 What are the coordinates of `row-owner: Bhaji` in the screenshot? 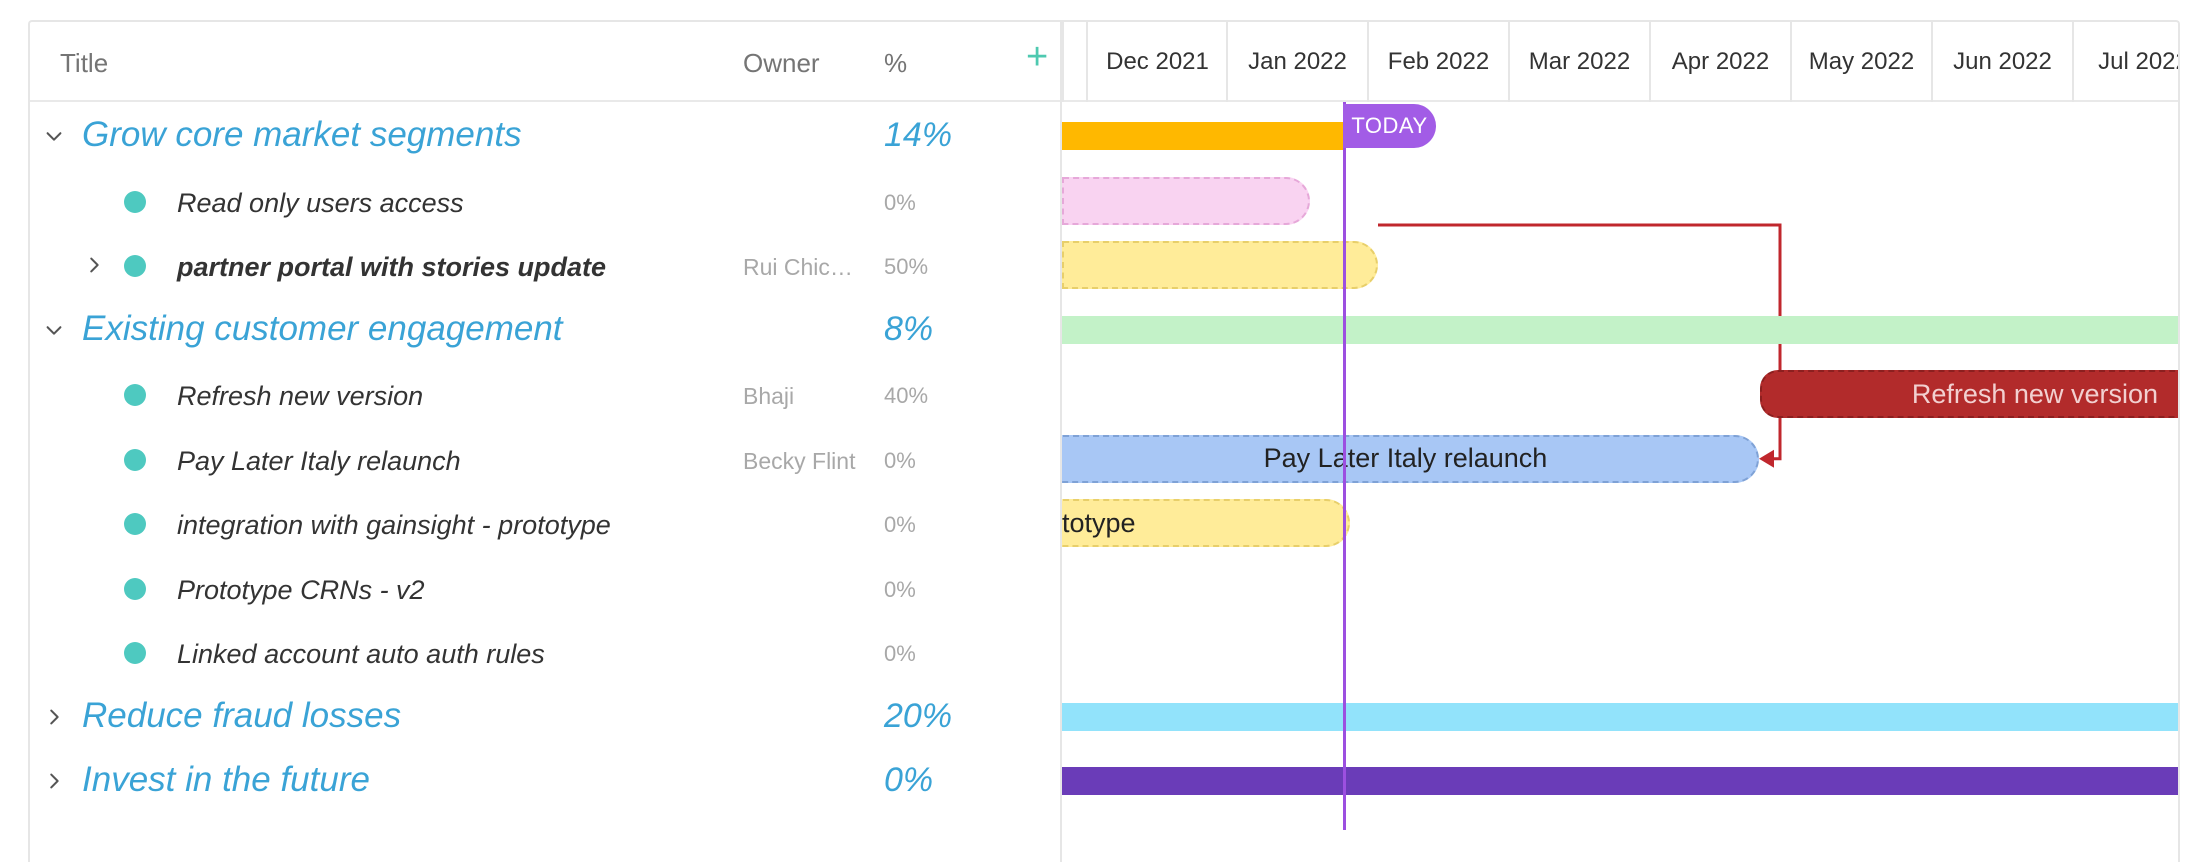 It's located at (769, 396).